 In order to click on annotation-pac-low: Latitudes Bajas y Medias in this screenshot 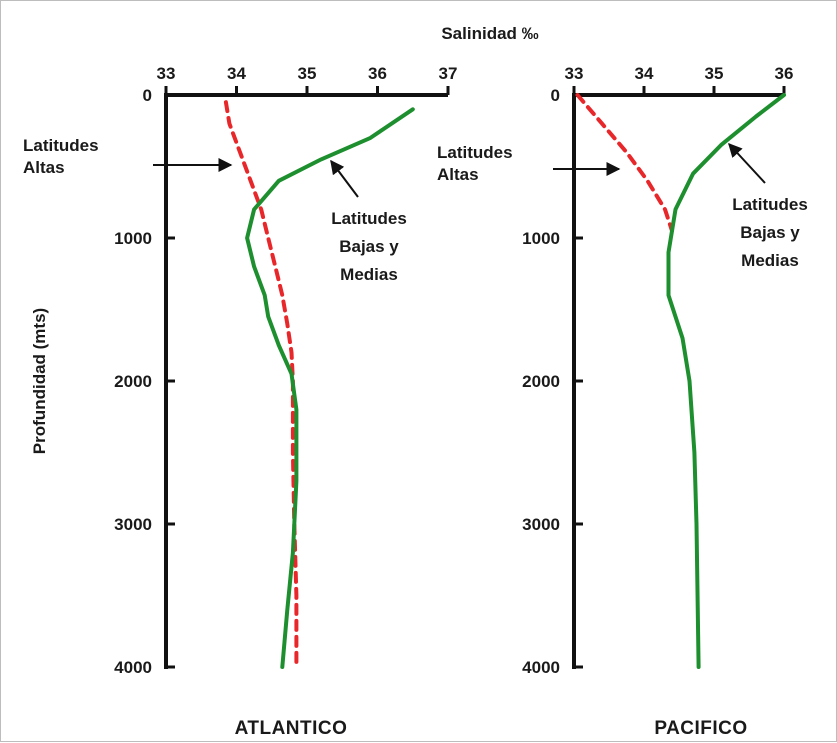, I will do `click(770, 232)`.